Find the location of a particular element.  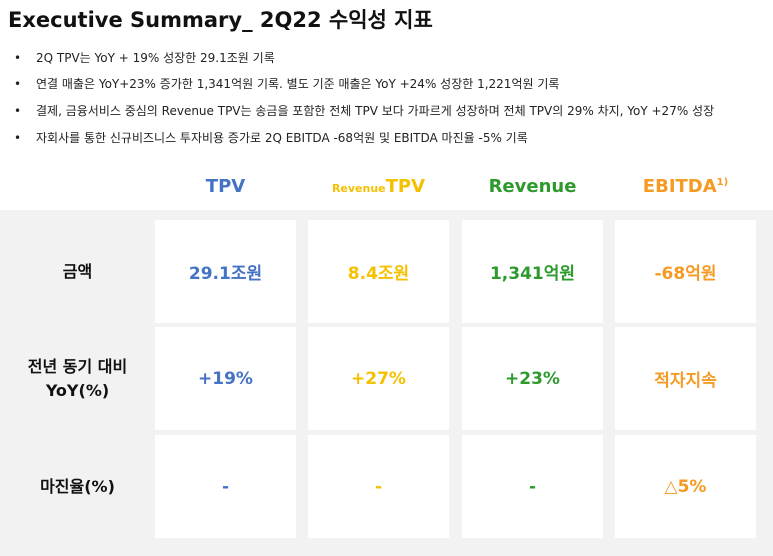

header-main: Revenue is located at coordinates (532, 186).